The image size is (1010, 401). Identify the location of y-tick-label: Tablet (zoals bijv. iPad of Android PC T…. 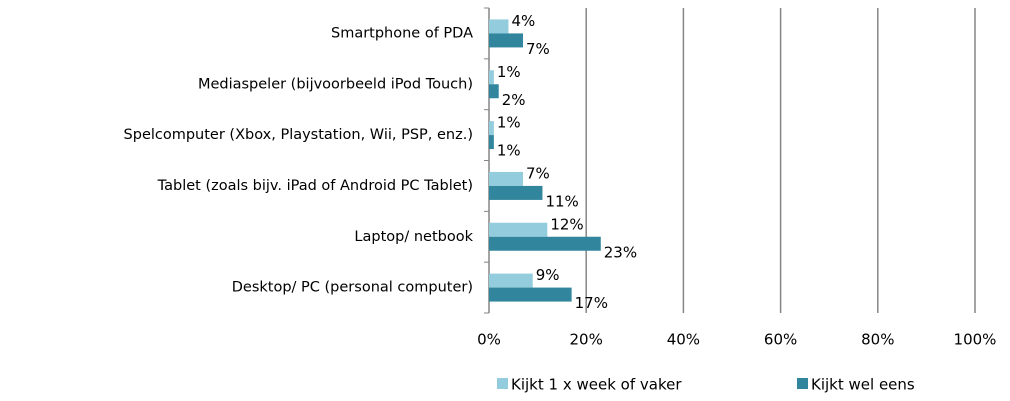
(315, 186).